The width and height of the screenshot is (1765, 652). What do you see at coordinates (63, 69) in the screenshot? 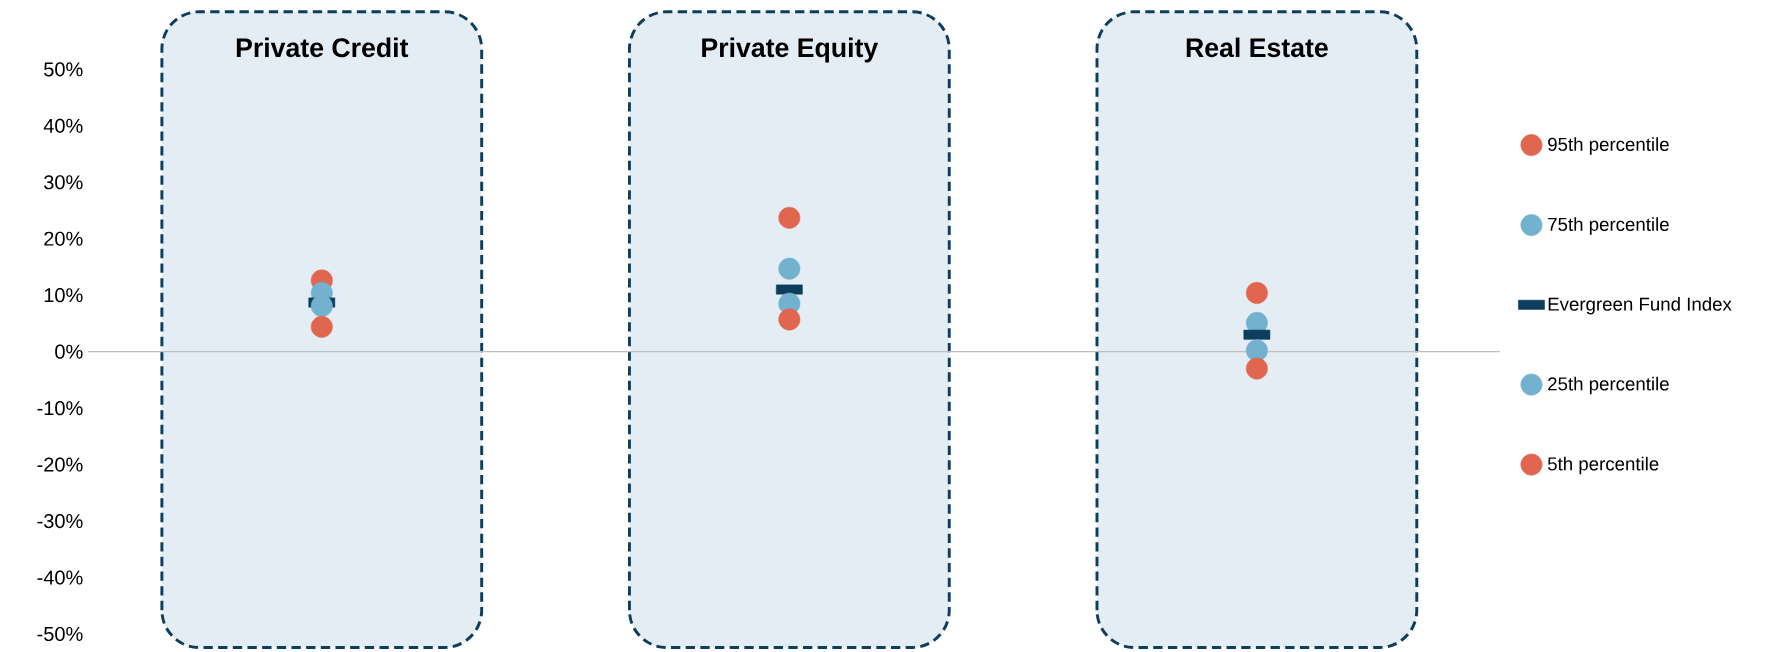
I see `y-tick-label: 50%` at bounding box center [63, 69].